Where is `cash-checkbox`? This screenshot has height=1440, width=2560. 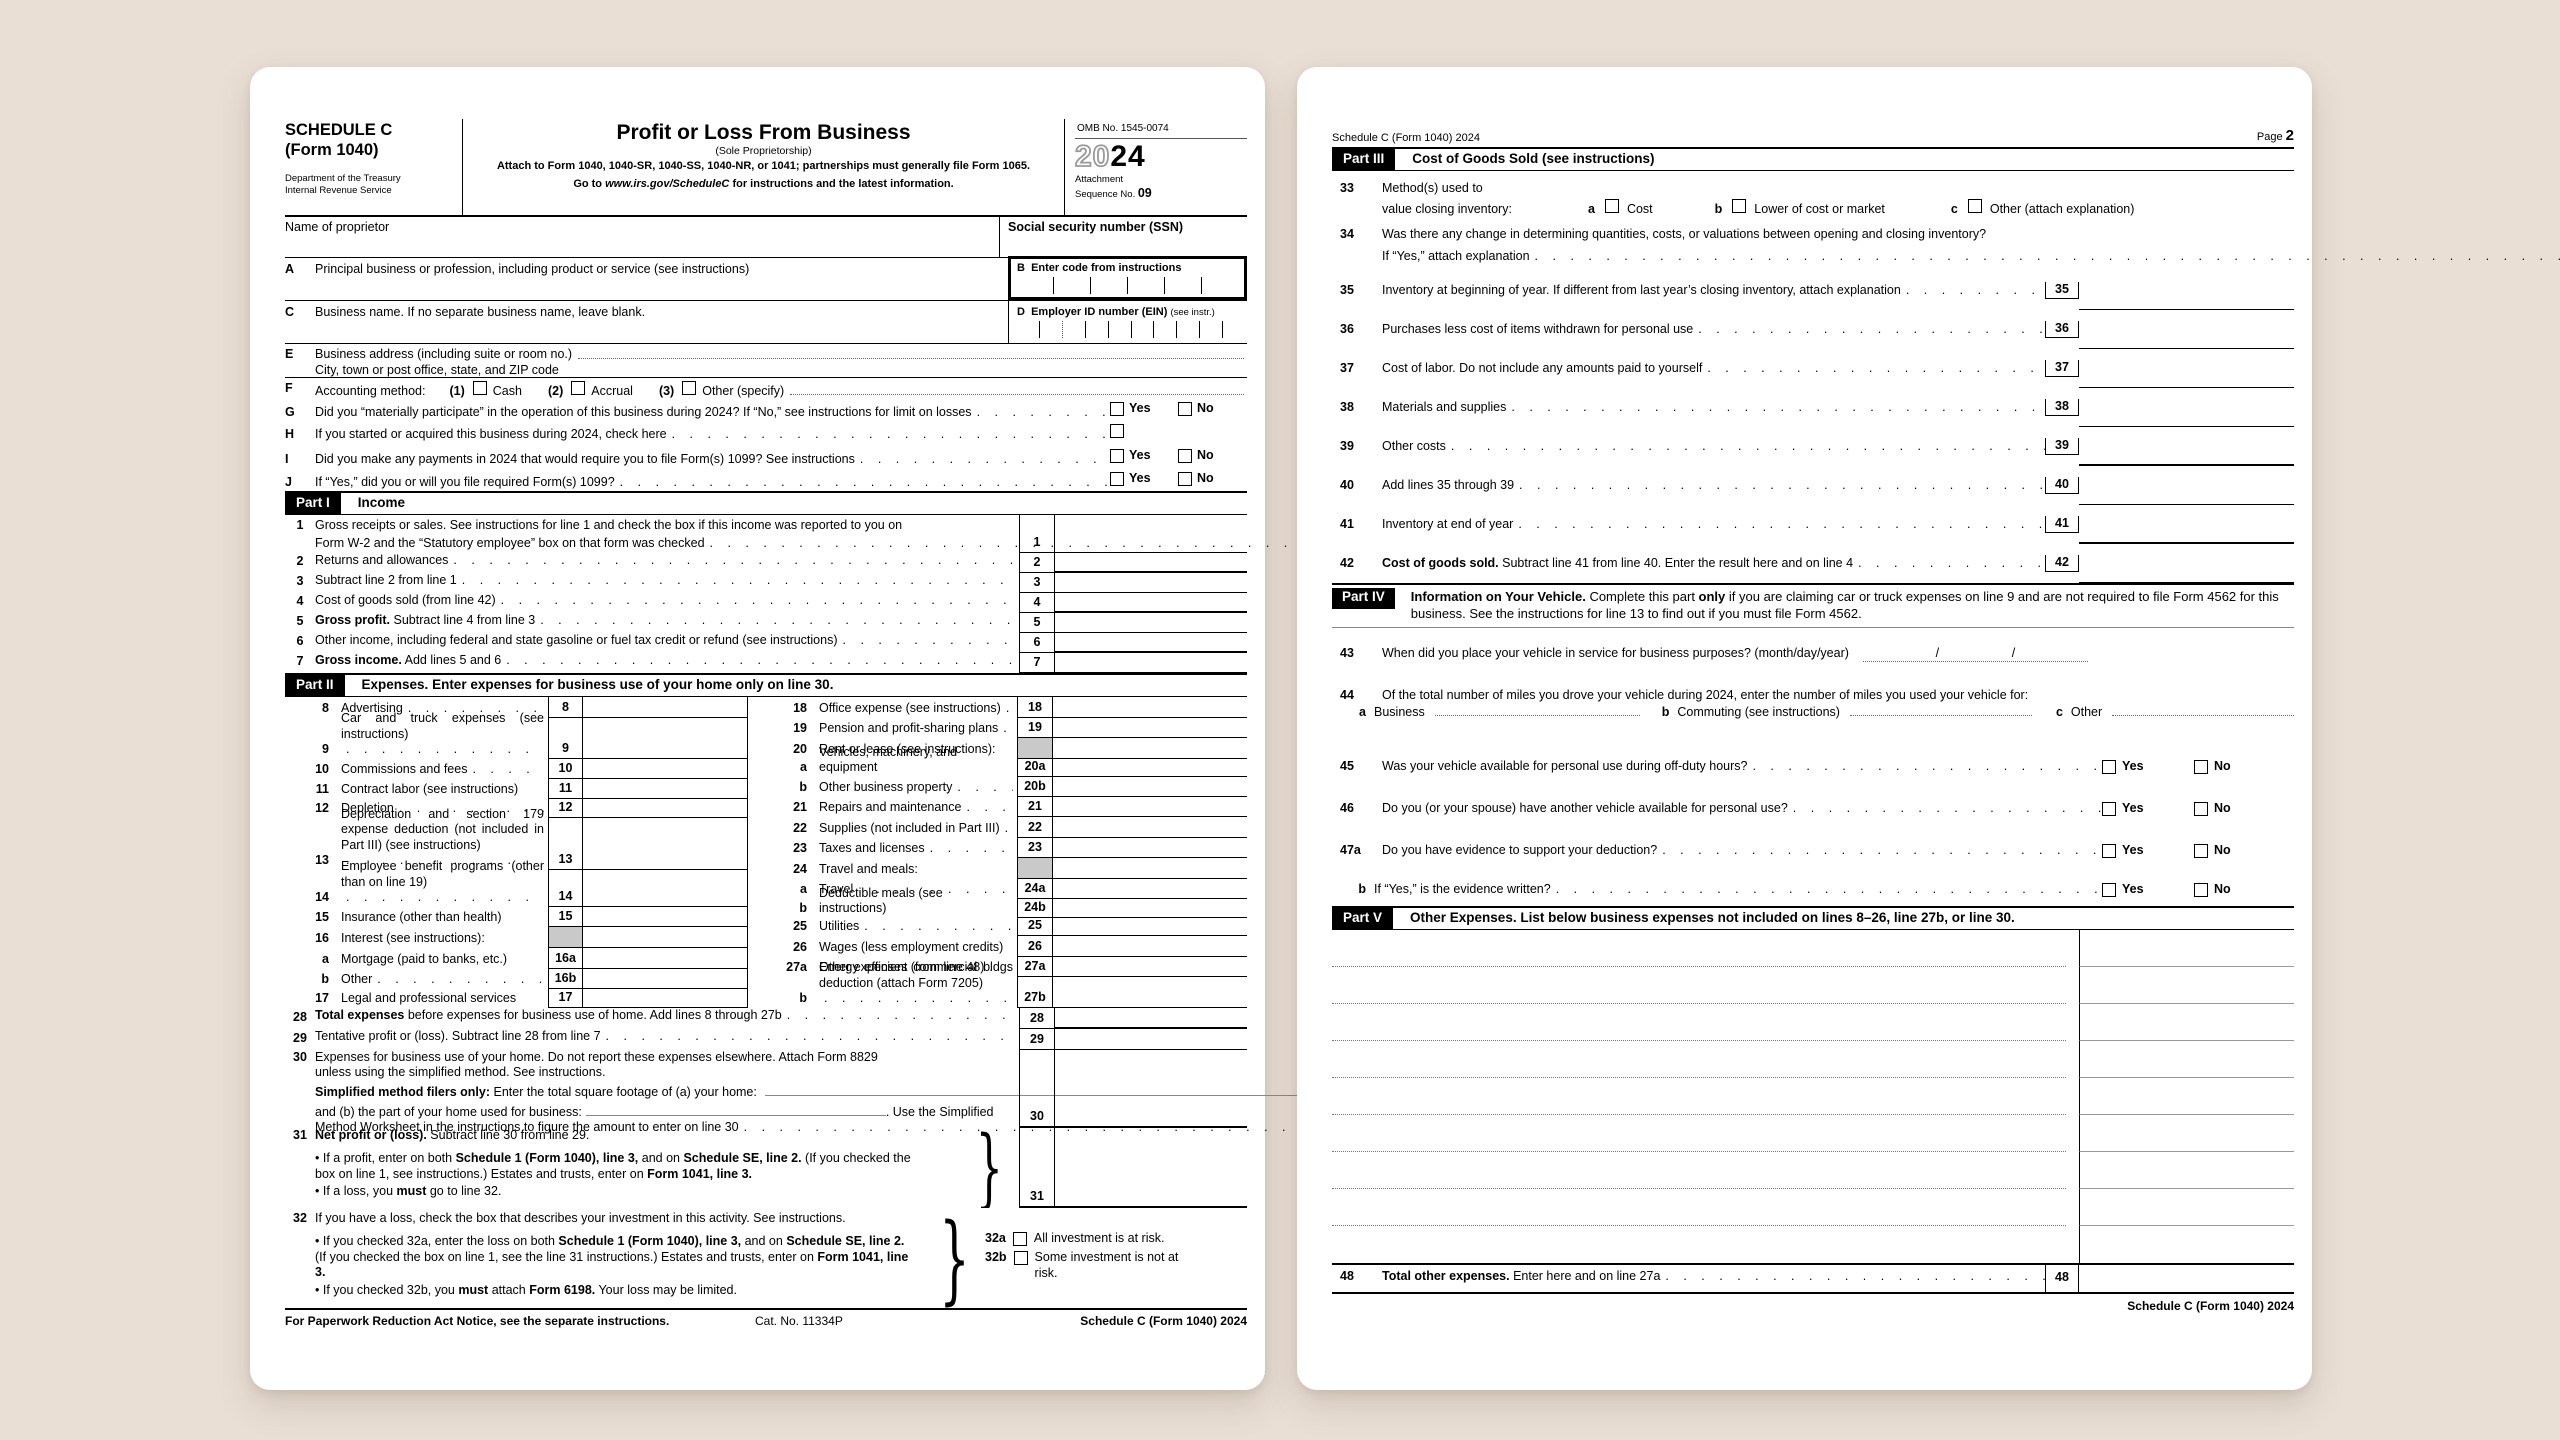 cash-checkbox is located at coordinates (479, 388).